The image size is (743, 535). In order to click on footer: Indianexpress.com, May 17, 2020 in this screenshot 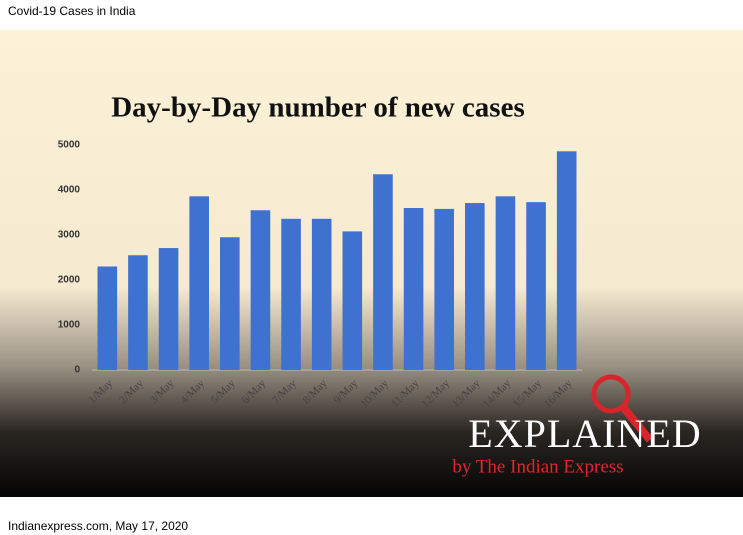, I will do `click(98, 526)`.